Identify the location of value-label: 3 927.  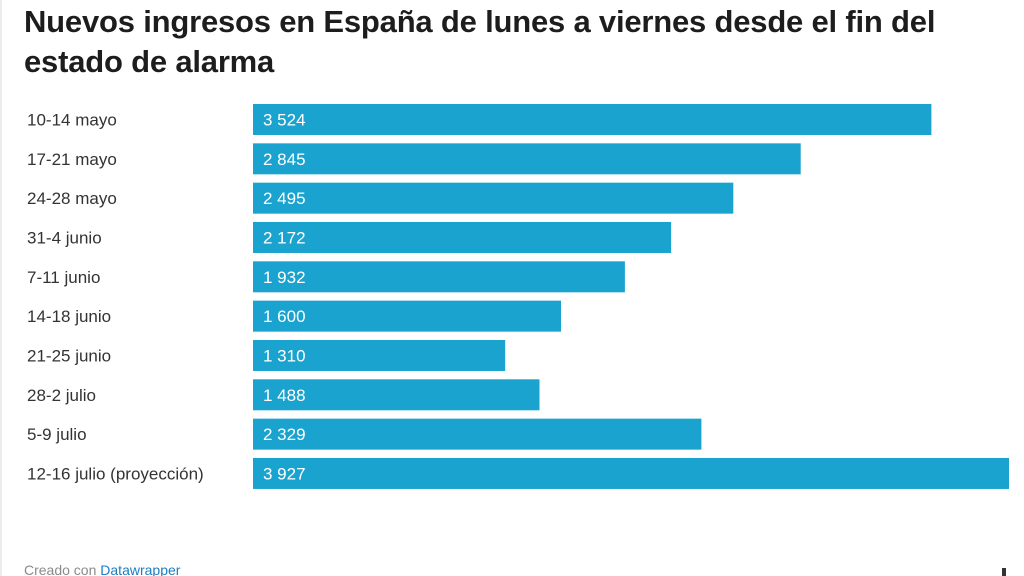
(284, 473).